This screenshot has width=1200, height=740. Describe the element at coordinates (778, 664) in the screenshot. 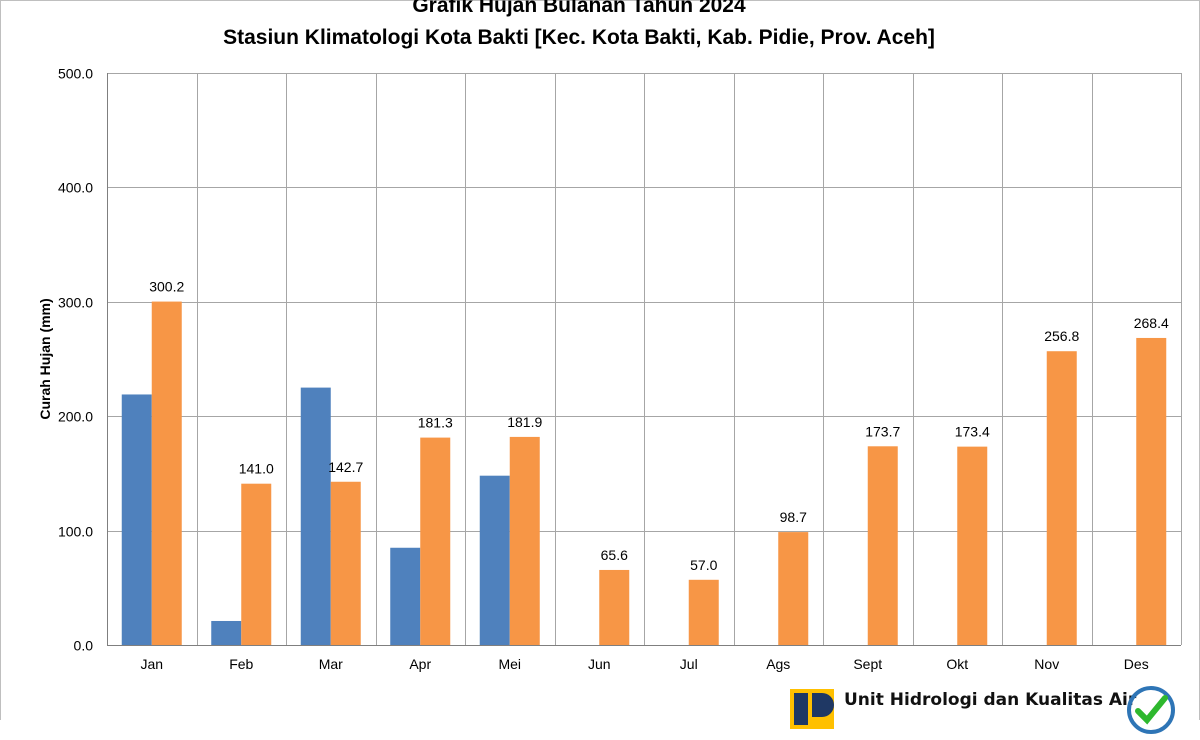

I see `x-tick-label: Ags` at that location.